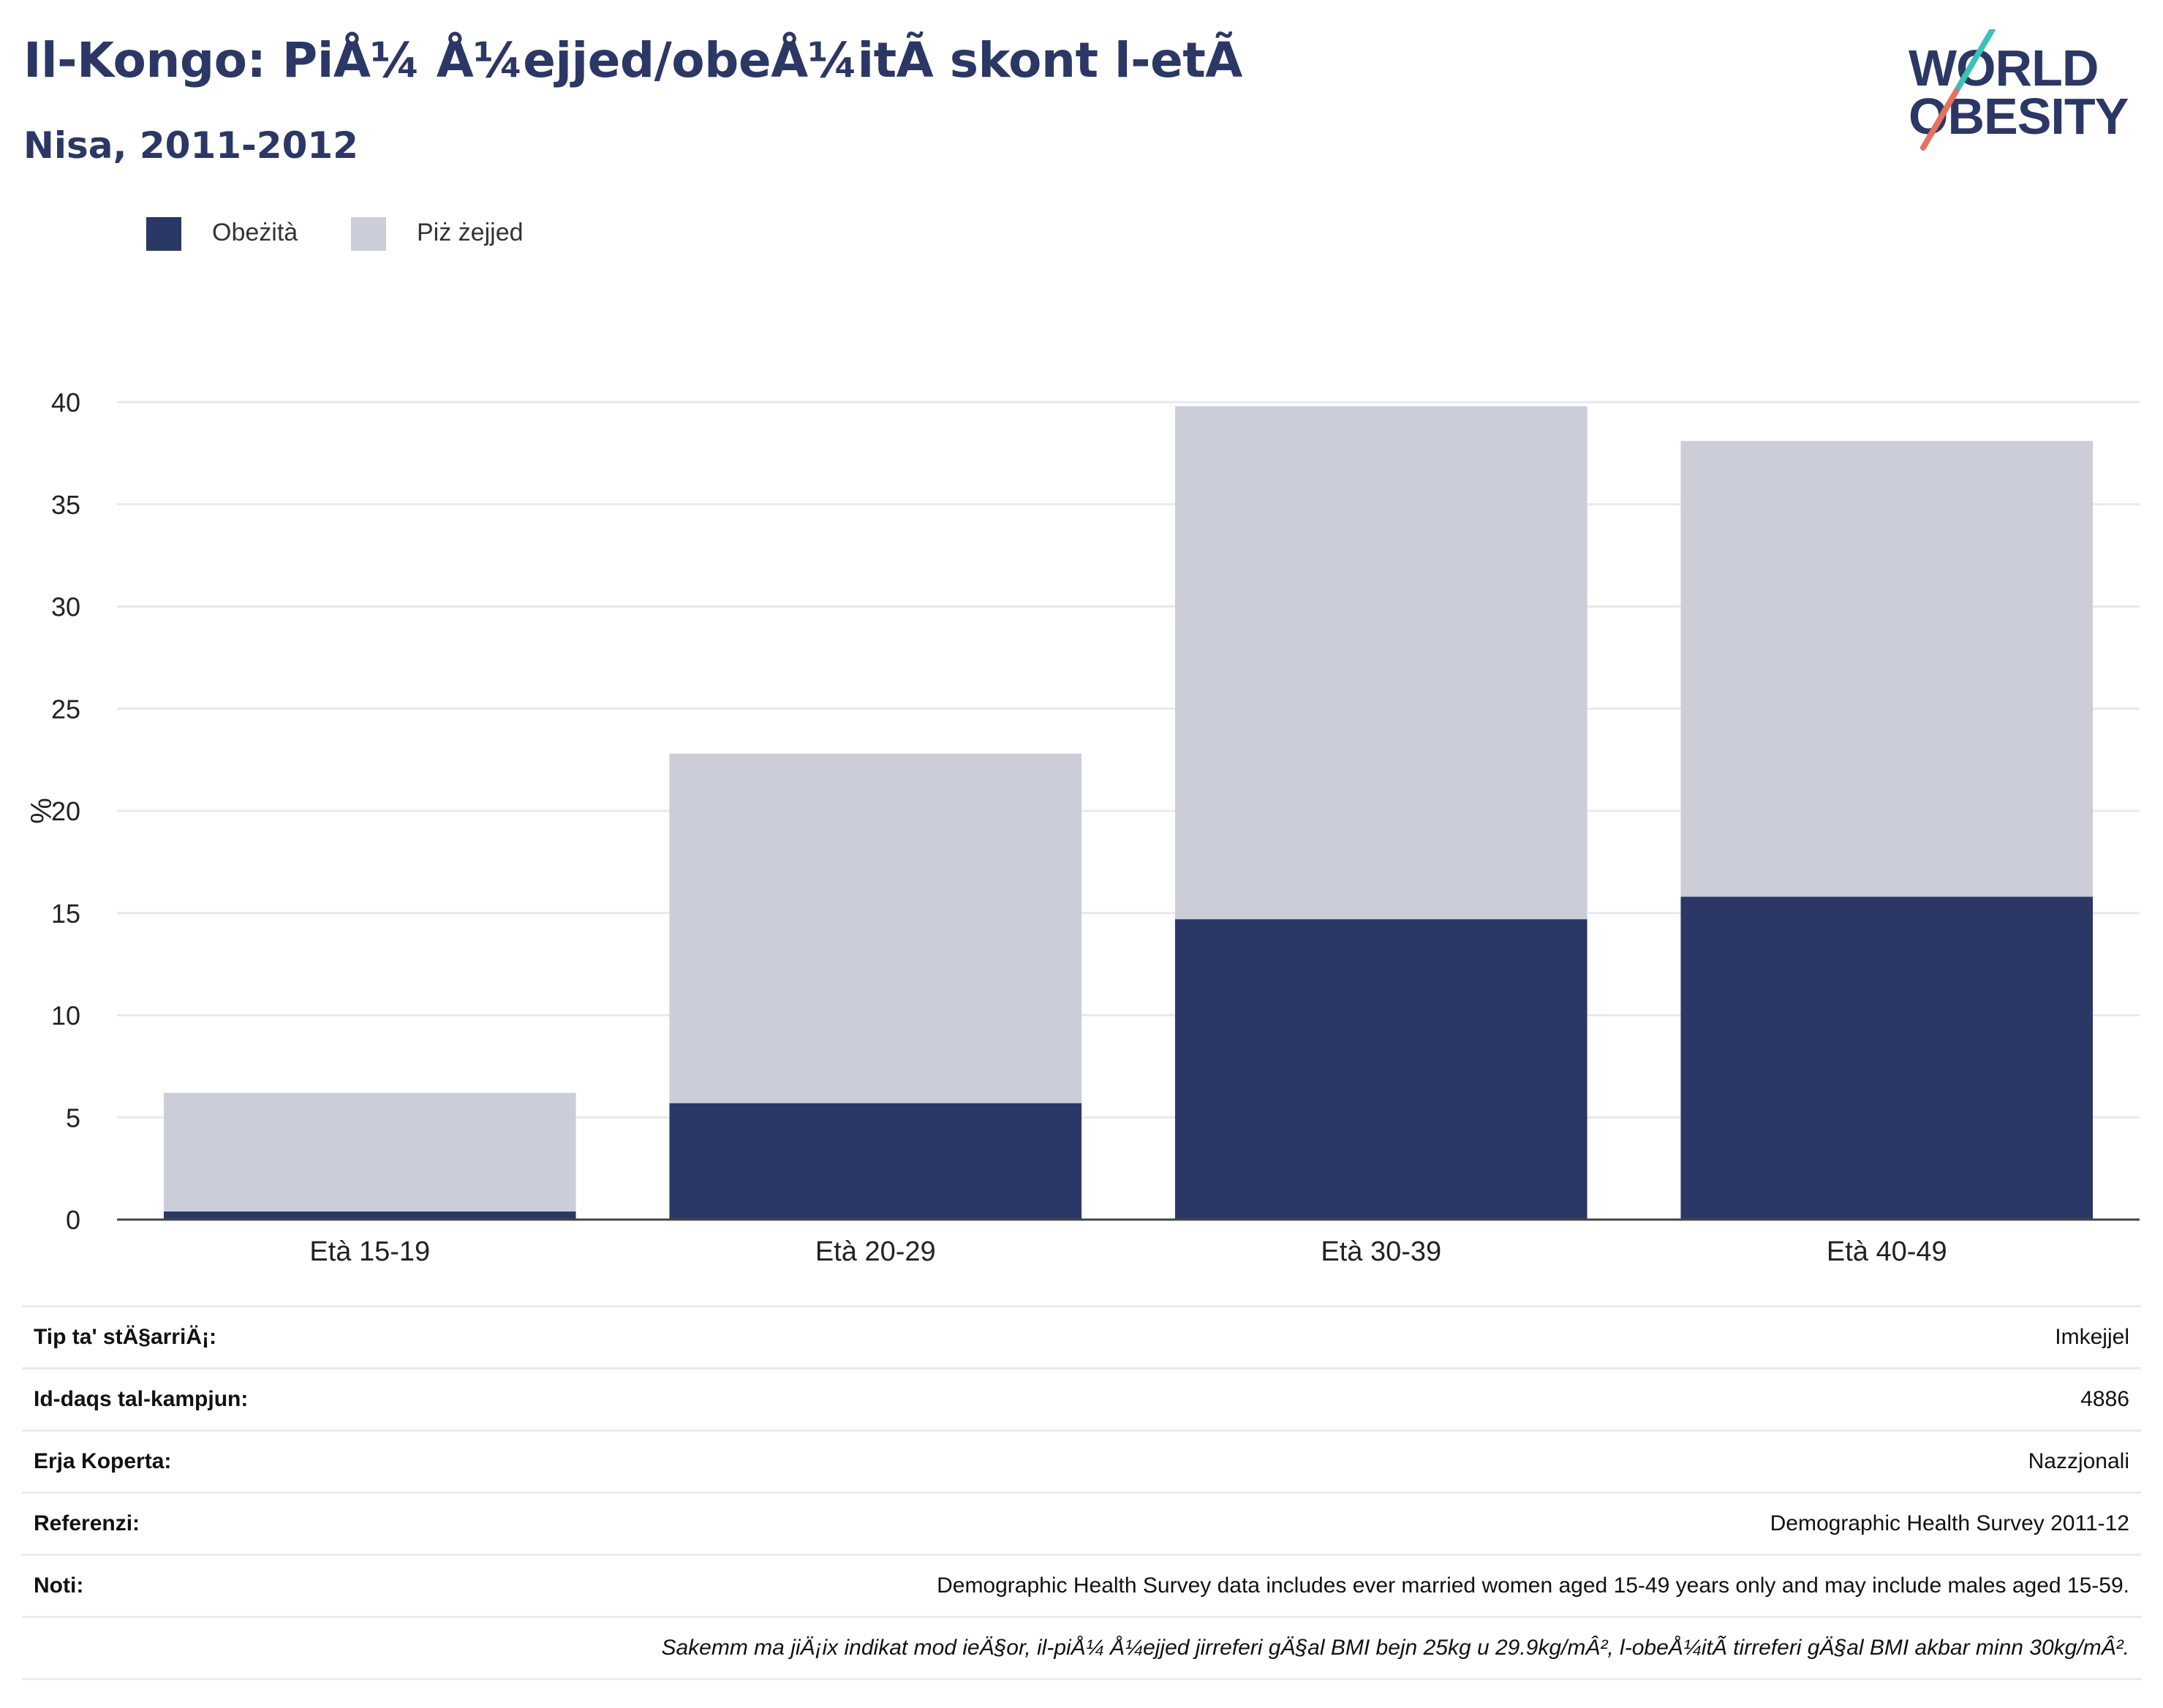 This screenshot has width=2163, height=1708. What do you see at coordinates (255, 232) in the screenshot?
I see `legend-label-obesity: Obeżità` at bounding box center [255, 232].